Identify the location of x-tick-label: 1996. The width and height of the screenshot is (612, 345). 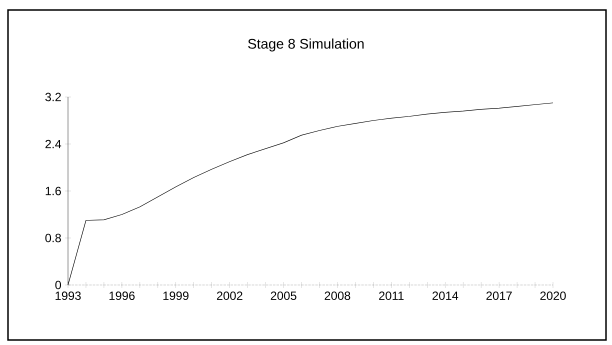
(122, 296).